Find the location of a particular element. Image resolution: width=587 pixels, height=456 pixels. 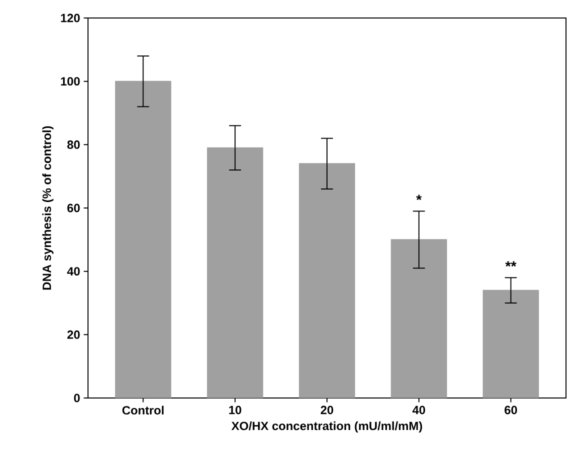

y-axis-title: DNA synthesis (% of control) is located at coordinates (48, 208).